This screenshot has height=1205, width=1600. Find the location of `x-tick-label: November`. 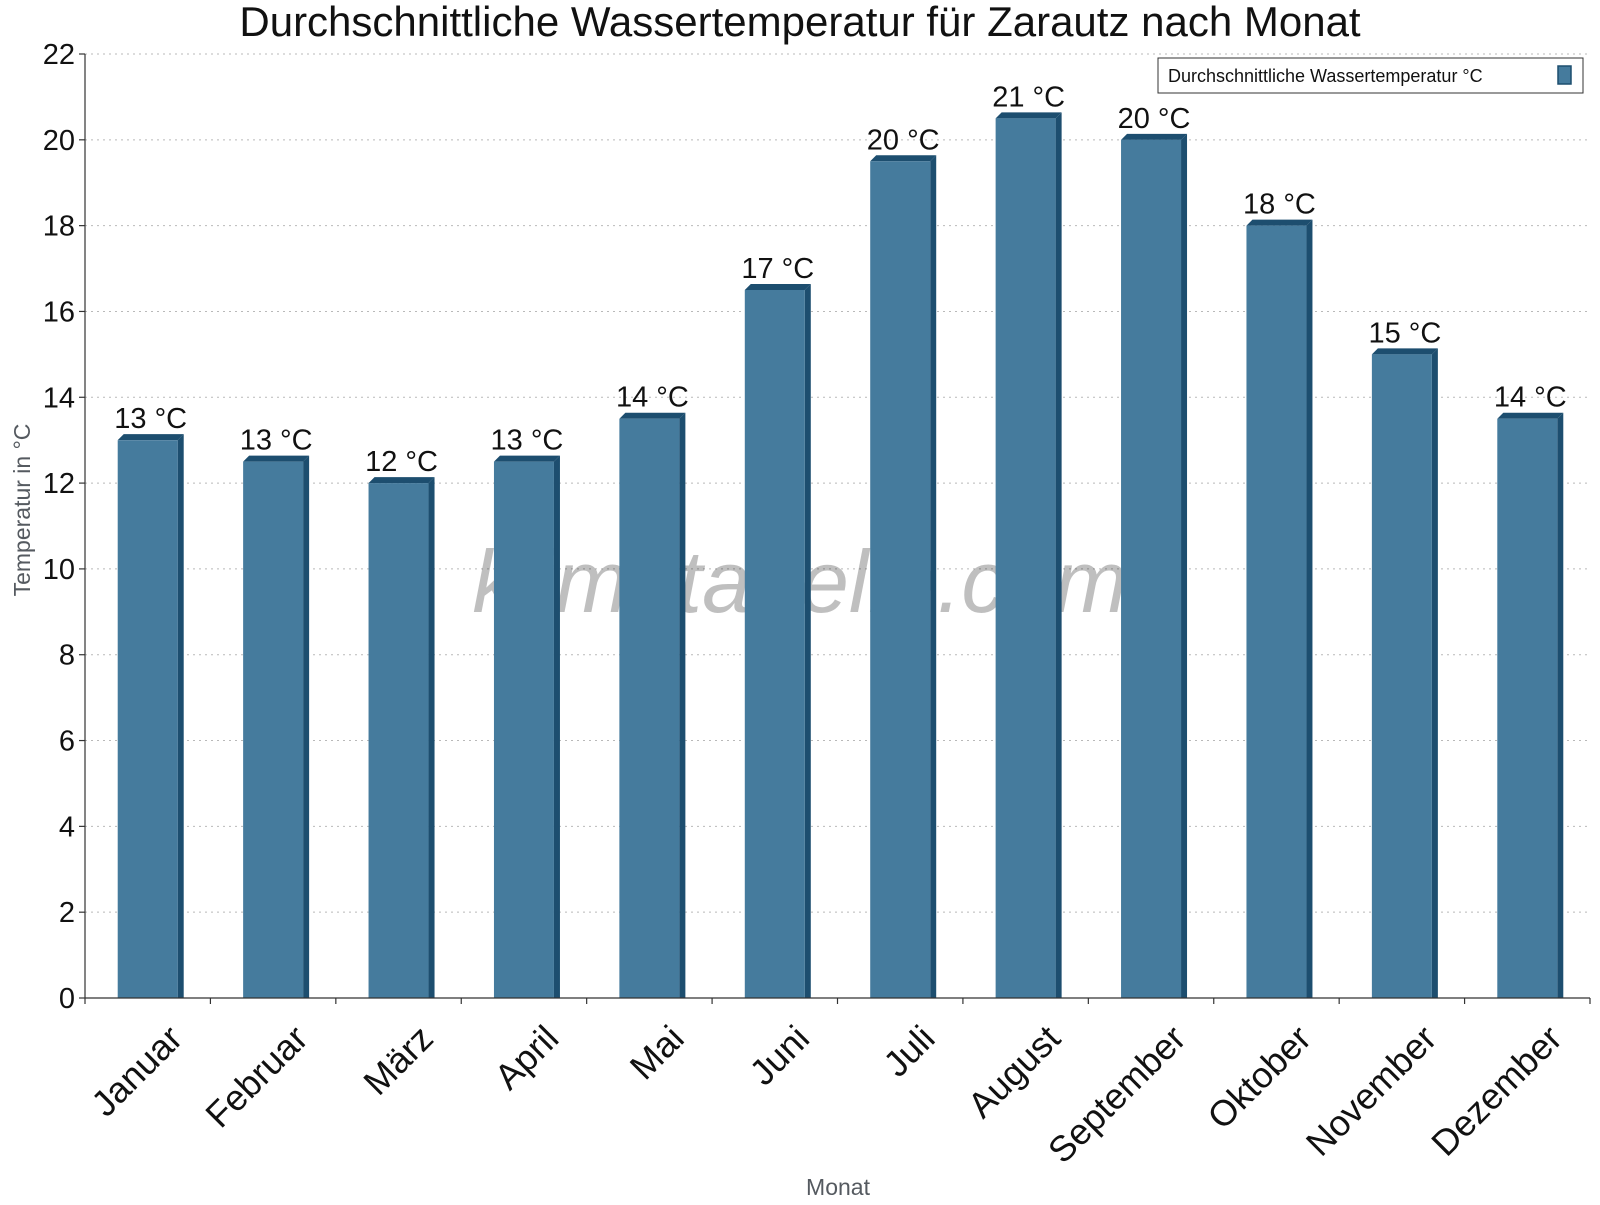

x-tick-label: November is located at coordinates (1371, 1090).